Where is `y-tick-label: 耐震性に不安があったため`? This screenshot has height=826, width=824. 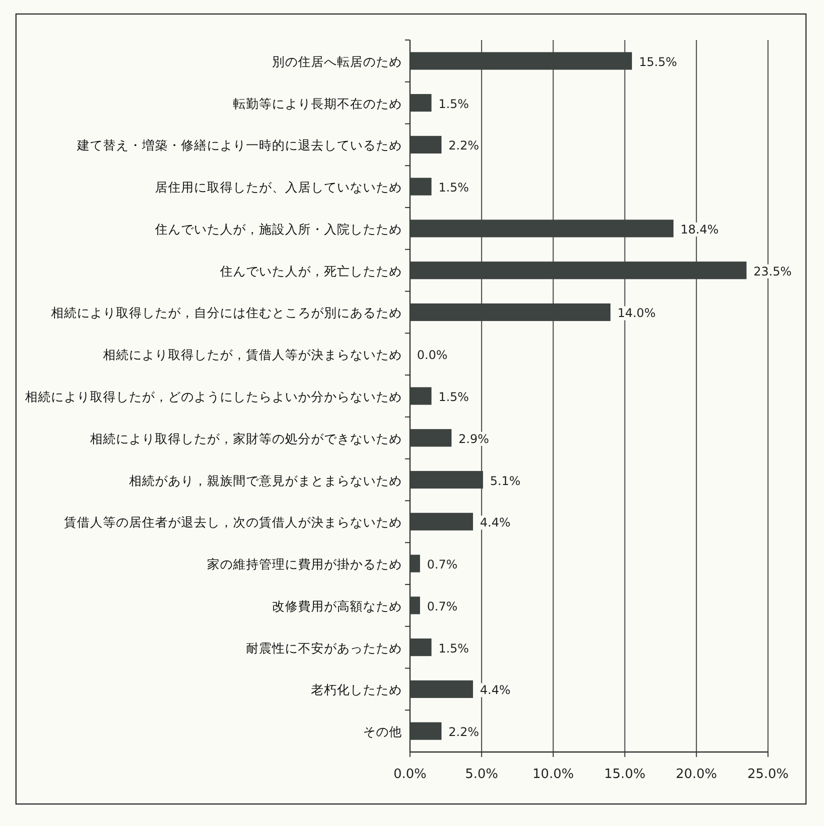
y-tick-label: 耐震性に不安があったため is located at coordinates (324, 648).